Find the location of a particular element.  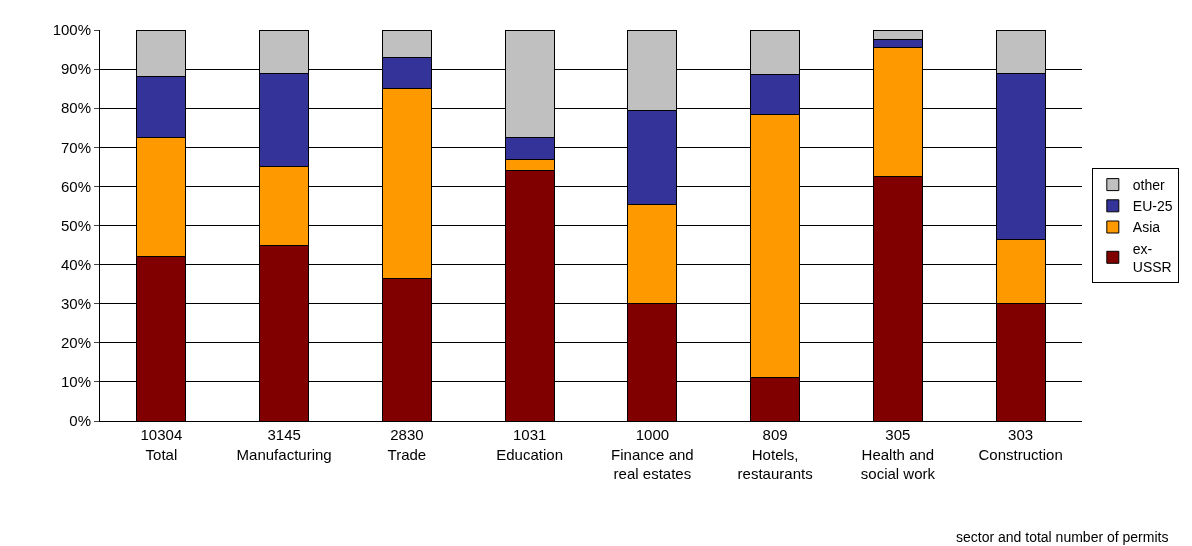

y-tick-label: 70% is located at coordinates (75, 147).